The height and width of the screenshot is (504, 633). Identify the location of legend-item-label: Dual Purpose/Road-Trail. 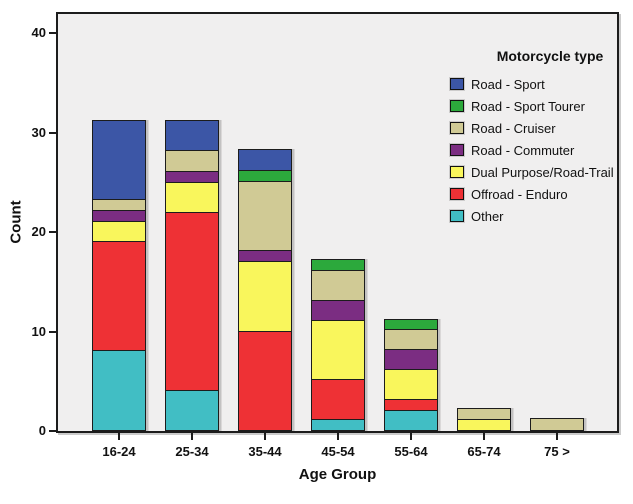
(542, 172).